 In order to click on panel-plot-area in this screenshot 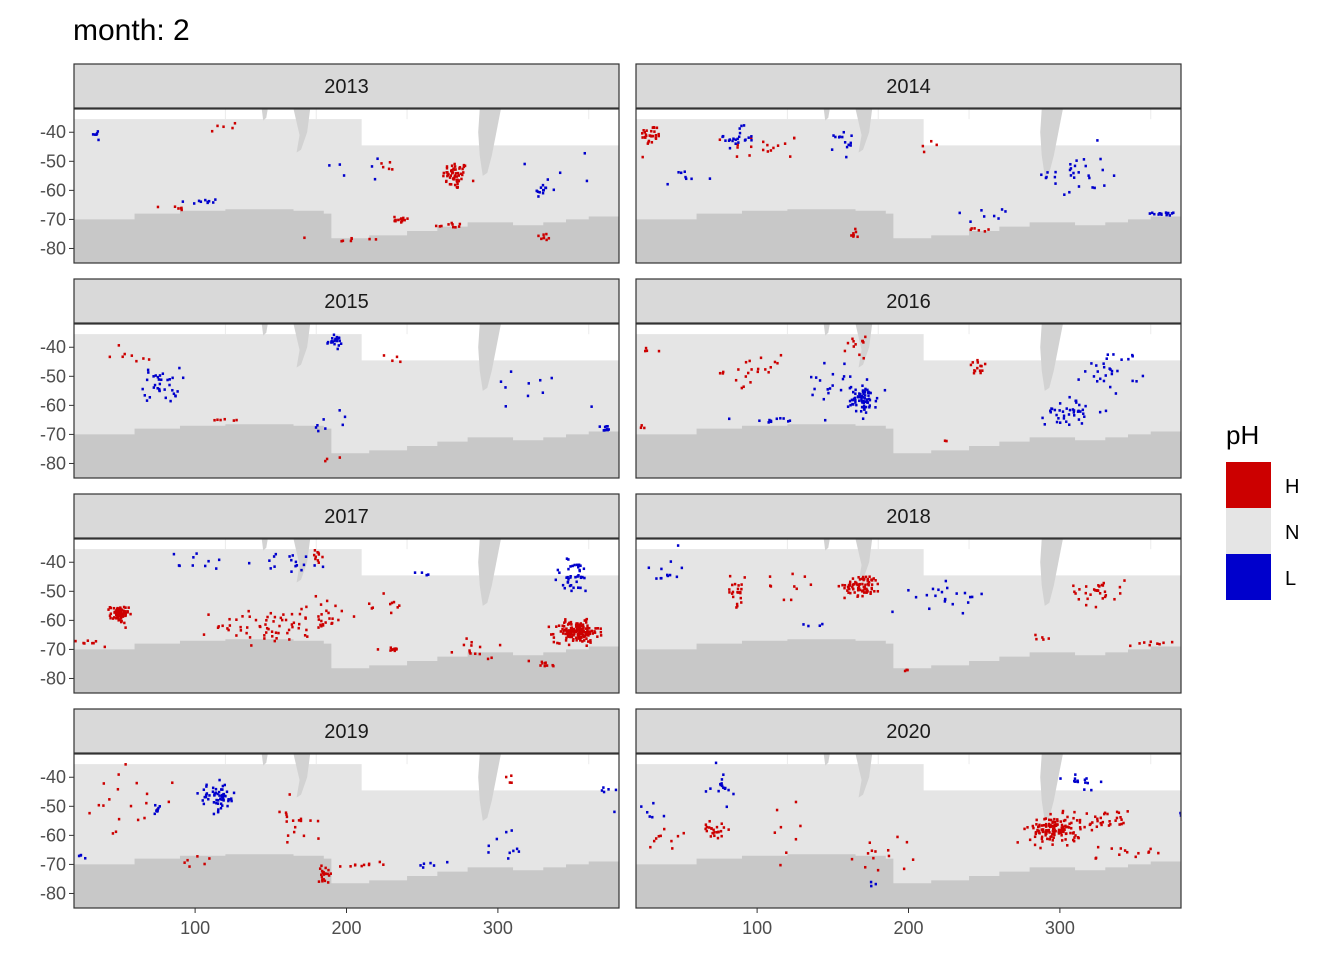, I will do `click(908, 186)`.